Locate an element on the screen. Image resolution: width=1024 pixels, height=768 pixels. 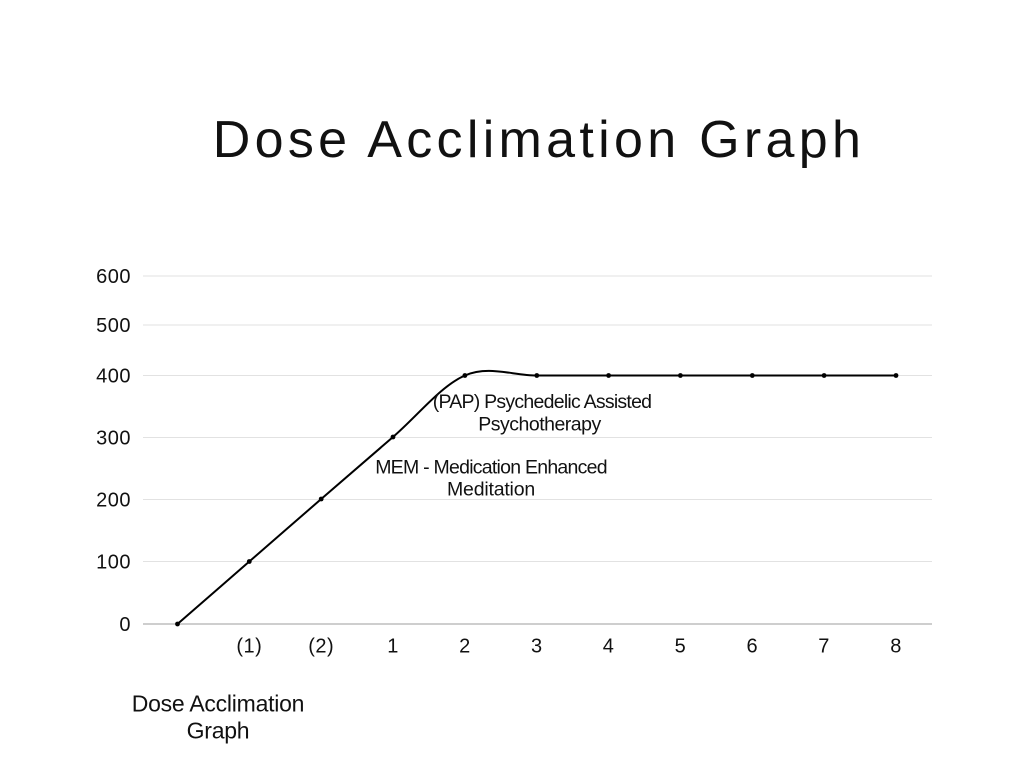
svg-text: 400 is located at coordinates (113, 377).